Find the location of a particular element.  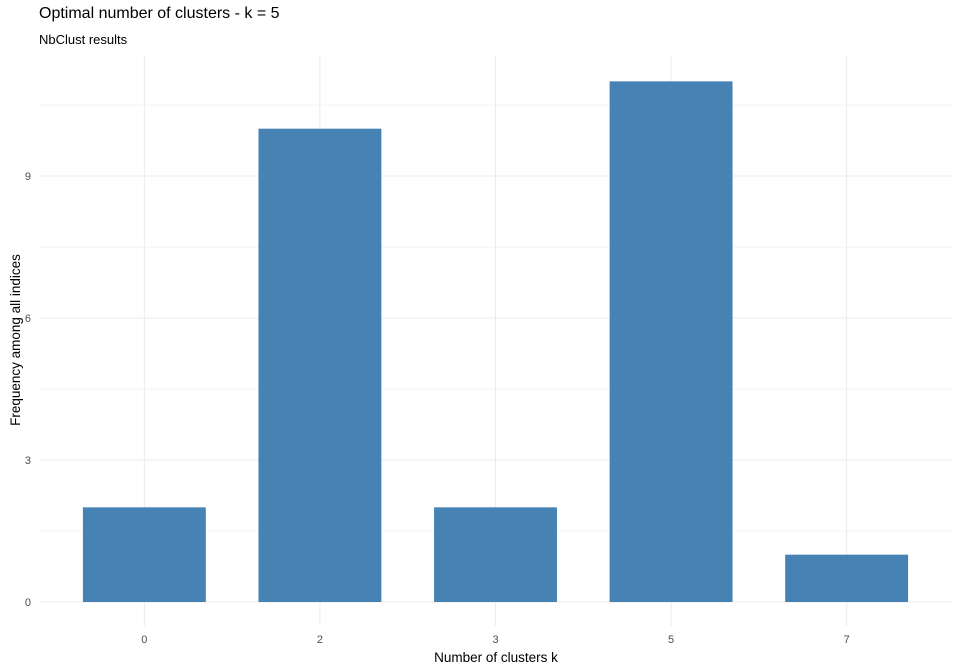

y-axis-title: Frequency among all indices is located at coordinates (15, 340).